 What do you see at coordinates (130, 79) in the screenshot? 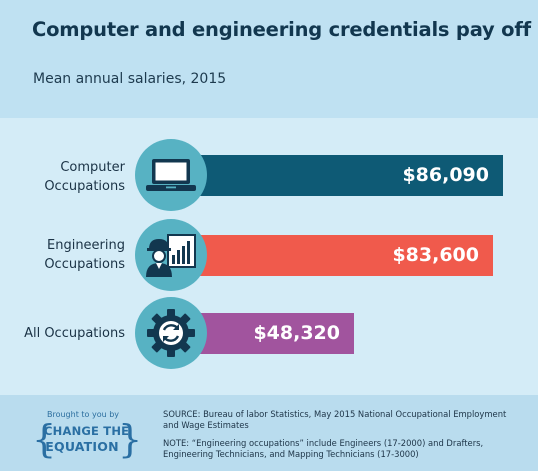
I see `chart-subtitle: Mean annual salaries, 2015` at bounding box center [130, 79].